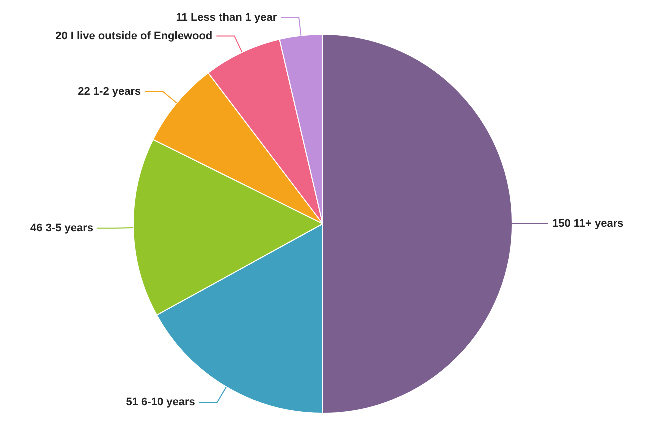  What do you see at coordinates (599, 224) in the screenshot?
I see `slice-label: 11+ years` at bounding box center [599, 224].